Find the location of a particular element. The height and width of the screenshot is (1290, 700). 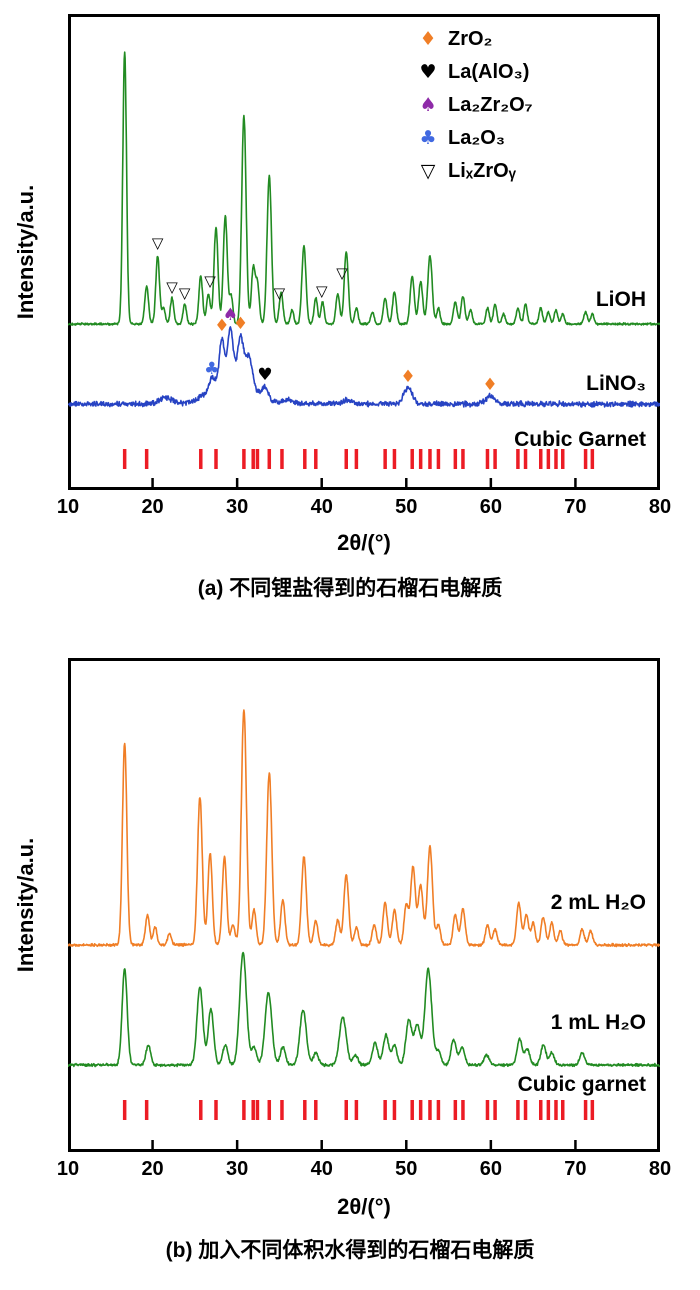

spade-icon: ♠ is located at coordinates (428, 104).